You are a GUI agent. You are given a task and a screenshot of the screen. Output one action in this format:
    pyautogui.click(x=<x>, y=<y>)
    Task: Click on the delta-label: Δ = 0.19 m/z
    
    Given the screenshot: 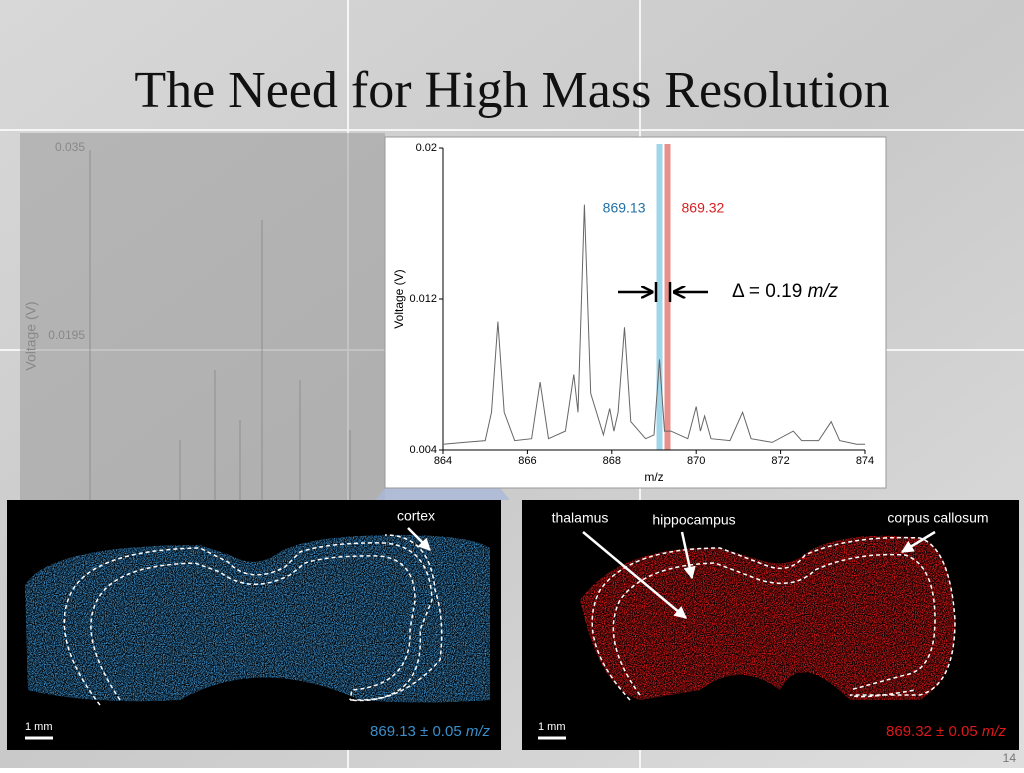 What is the action you would take?
    pyautogui.click(x=785, y=291)
    